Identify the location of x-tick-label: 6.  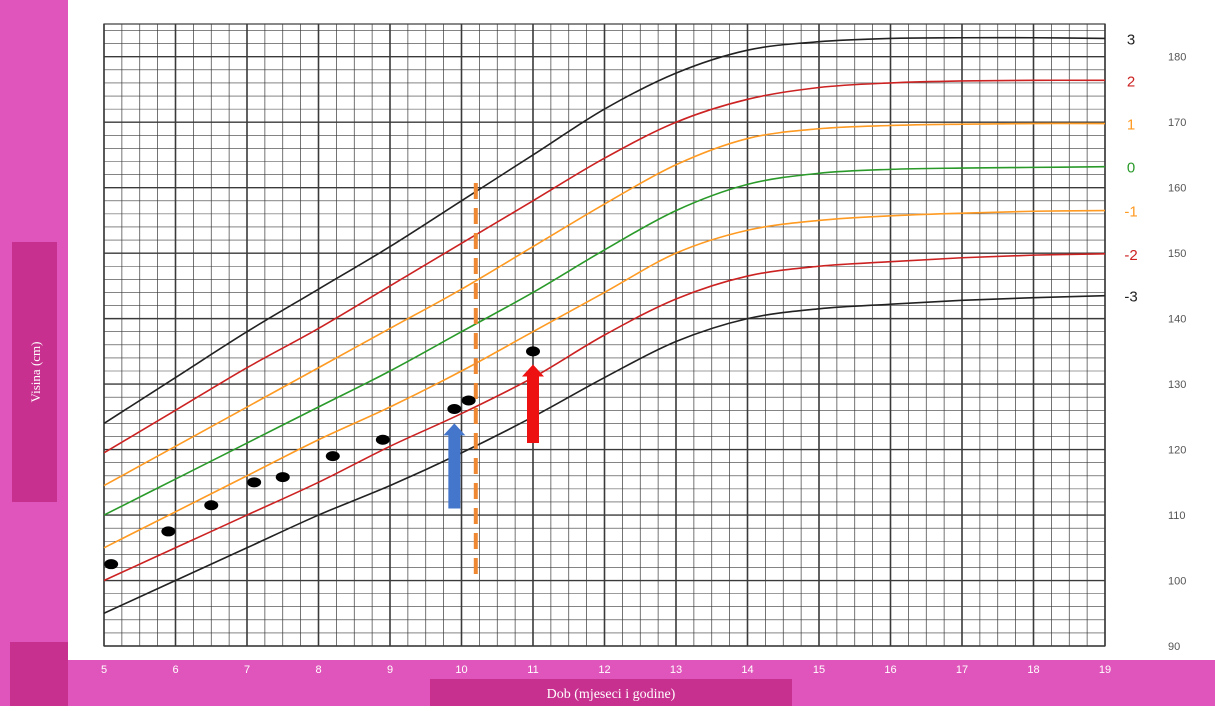
(175, 670).